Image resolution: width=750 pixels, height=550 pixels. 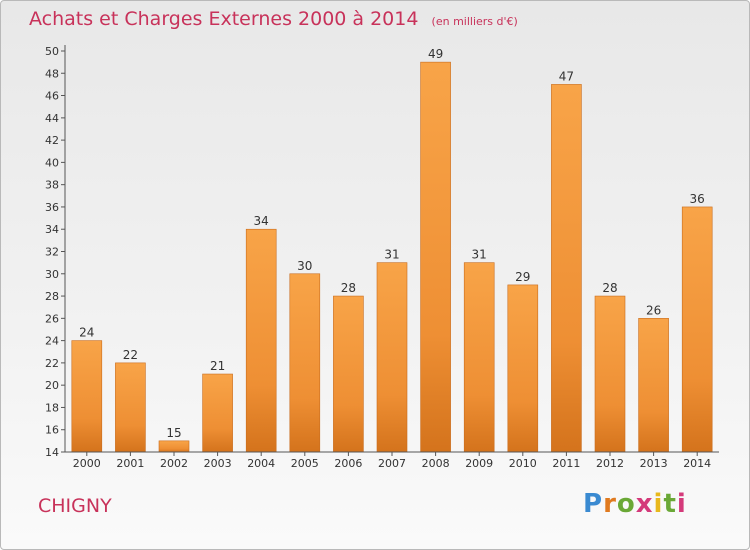 What do you see at coordinates (635, 504) in the screenshot?
I see `proxiti-logo: Proxiti` at bounding box center [635, 504].